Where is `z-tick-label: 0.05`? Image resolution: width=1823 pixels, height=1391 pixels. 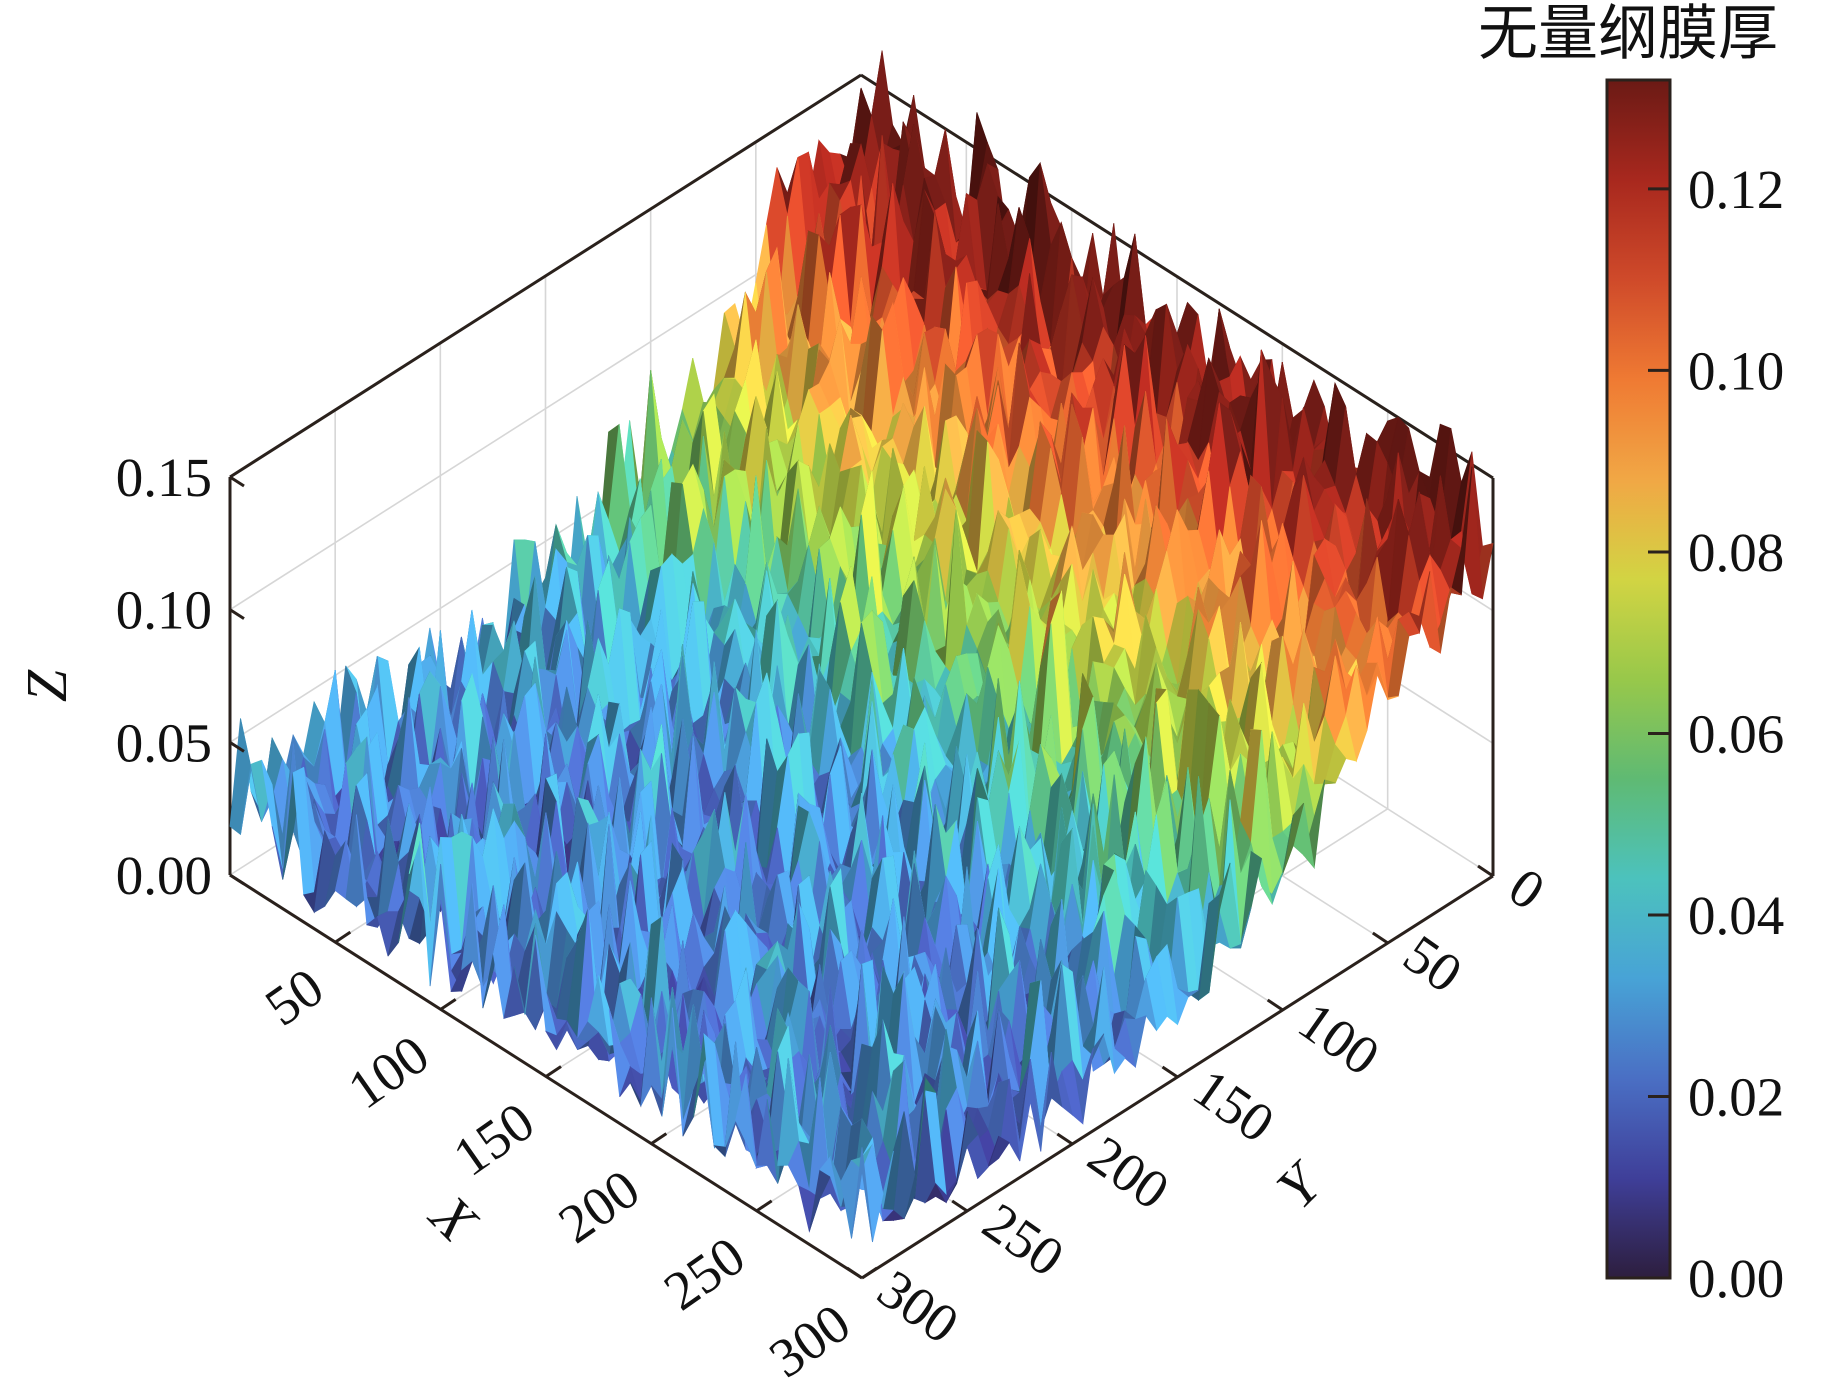
z-tick-label: 0.05 is located at coordinates (164, 742).